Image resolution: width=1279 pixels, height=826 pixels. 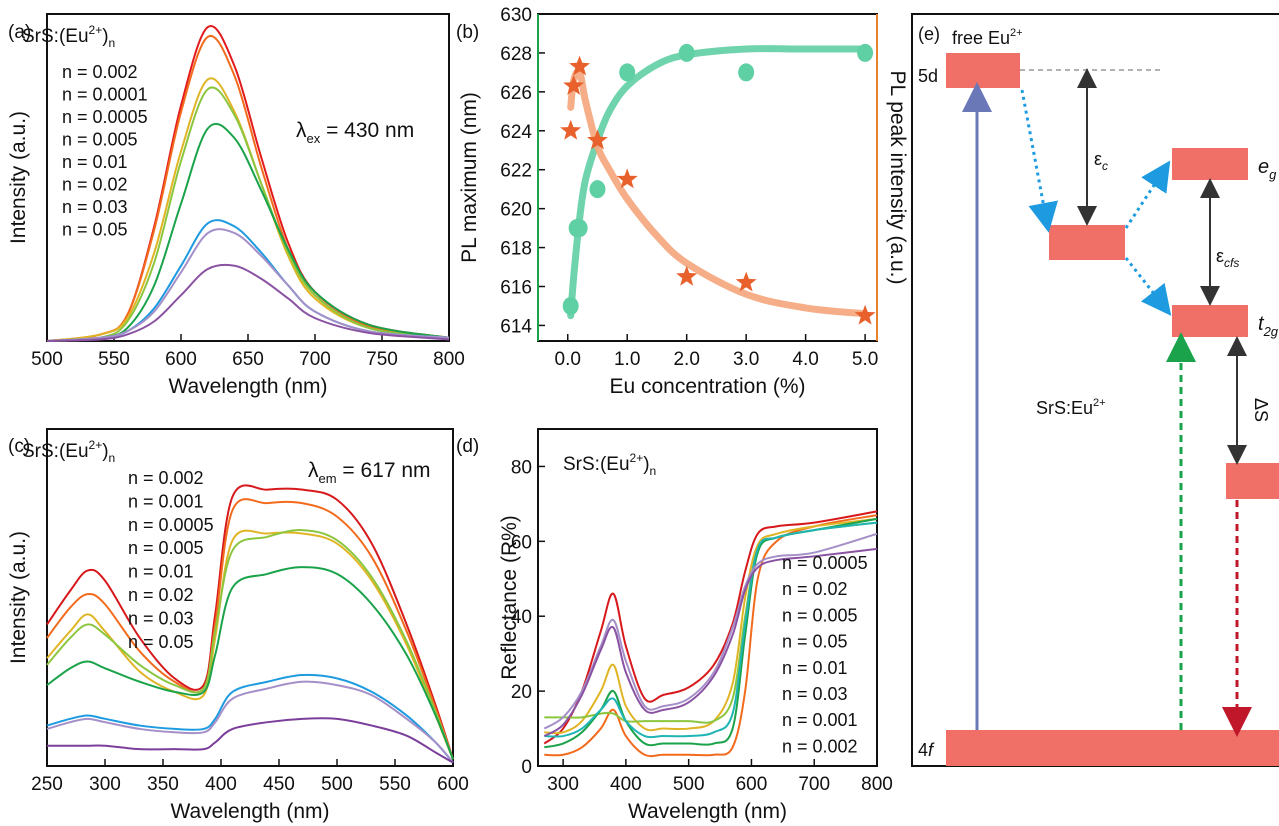 What do you see at coordinates (516, 171) in the screenshot?
I see `y-tick-label: 622` at bounding box center [516, 171].